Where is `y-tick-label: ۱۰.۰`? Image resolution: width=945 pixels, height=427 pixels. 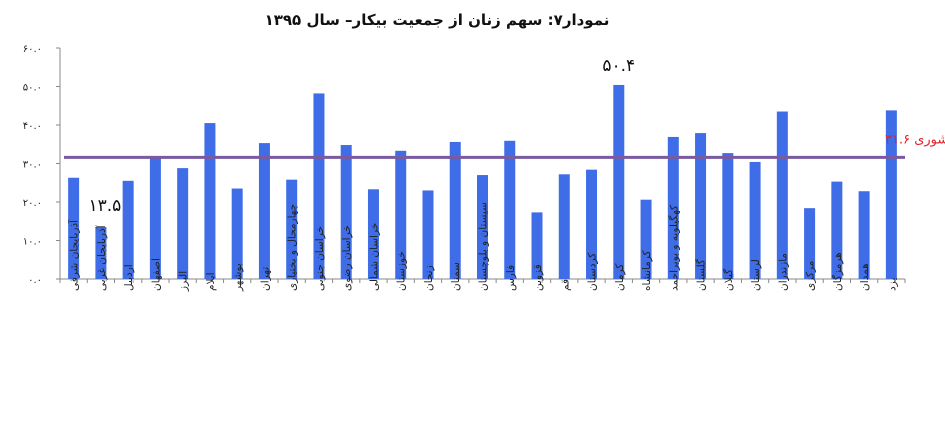
y-tick-label: ۱۰.۰ is located at coordinates (32, 242).